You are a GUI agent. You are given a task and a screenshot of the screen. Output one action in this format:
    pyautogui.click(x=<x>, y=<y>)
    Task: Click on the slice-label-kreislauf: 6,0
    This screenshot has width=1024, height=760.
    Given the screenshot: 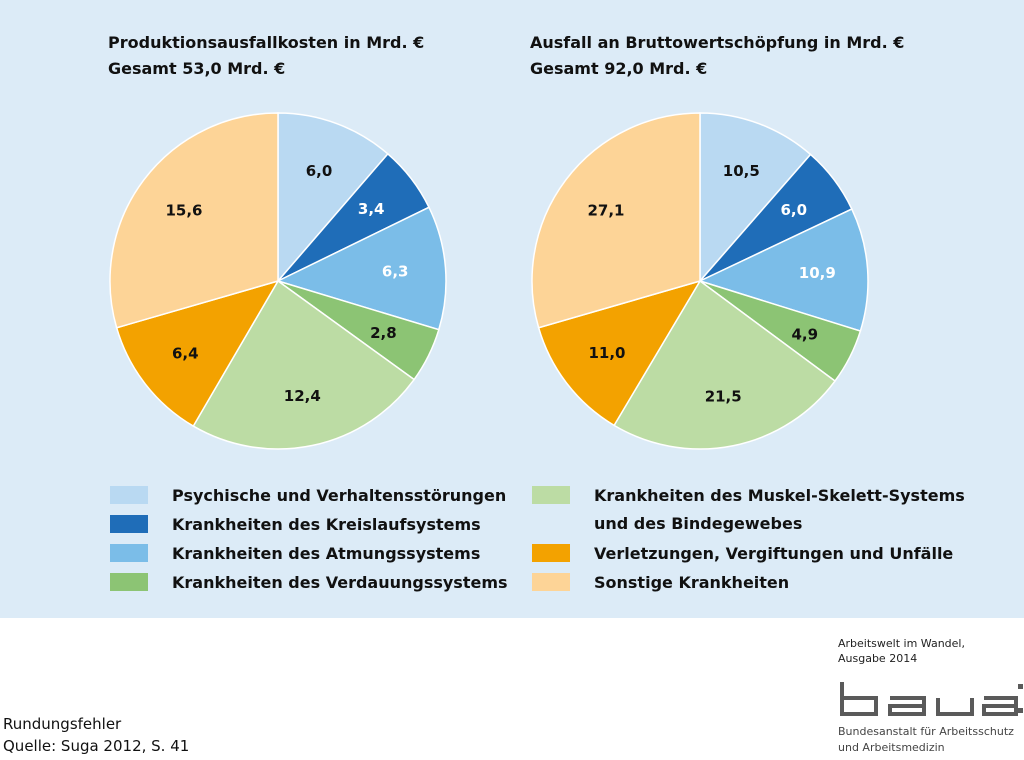 What is the action you would take?
    pyautogui.click(x=794, y=210)
    